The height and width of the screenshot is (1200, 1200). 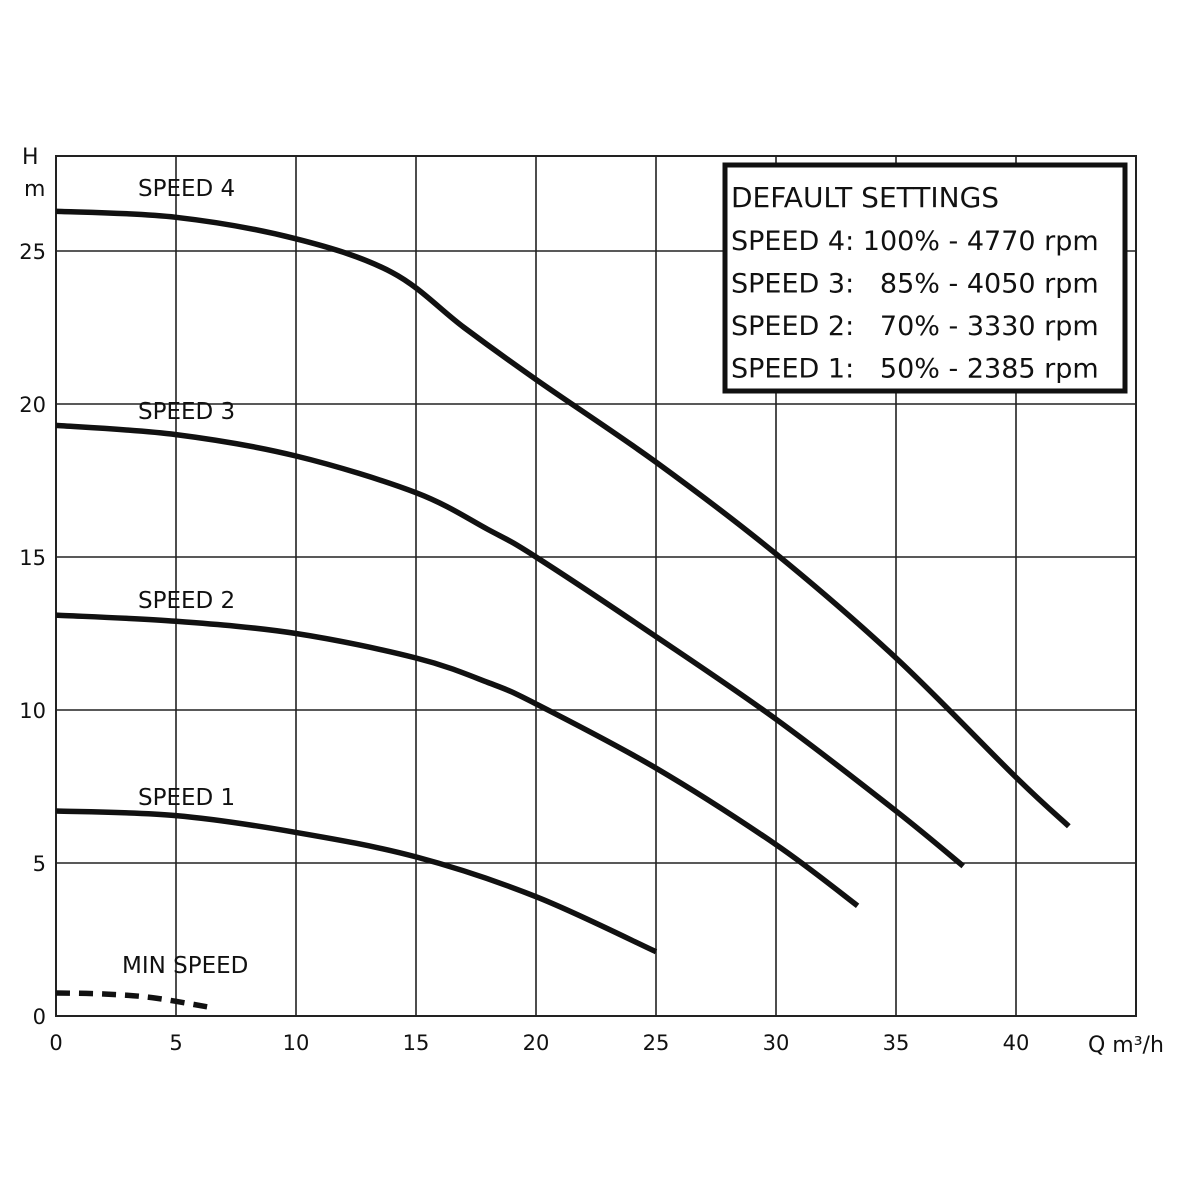 I want to click on y-tick-label: 0, so click(x=39, y=1017).